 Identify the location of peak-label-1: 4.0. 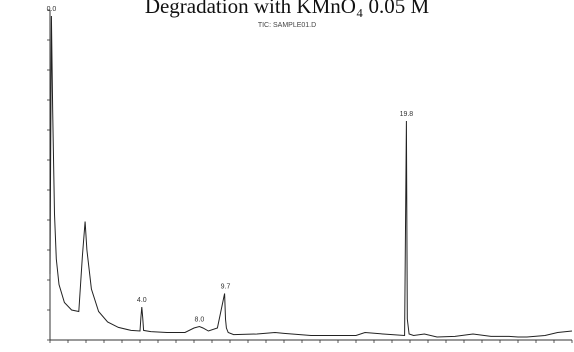
(142, 300).